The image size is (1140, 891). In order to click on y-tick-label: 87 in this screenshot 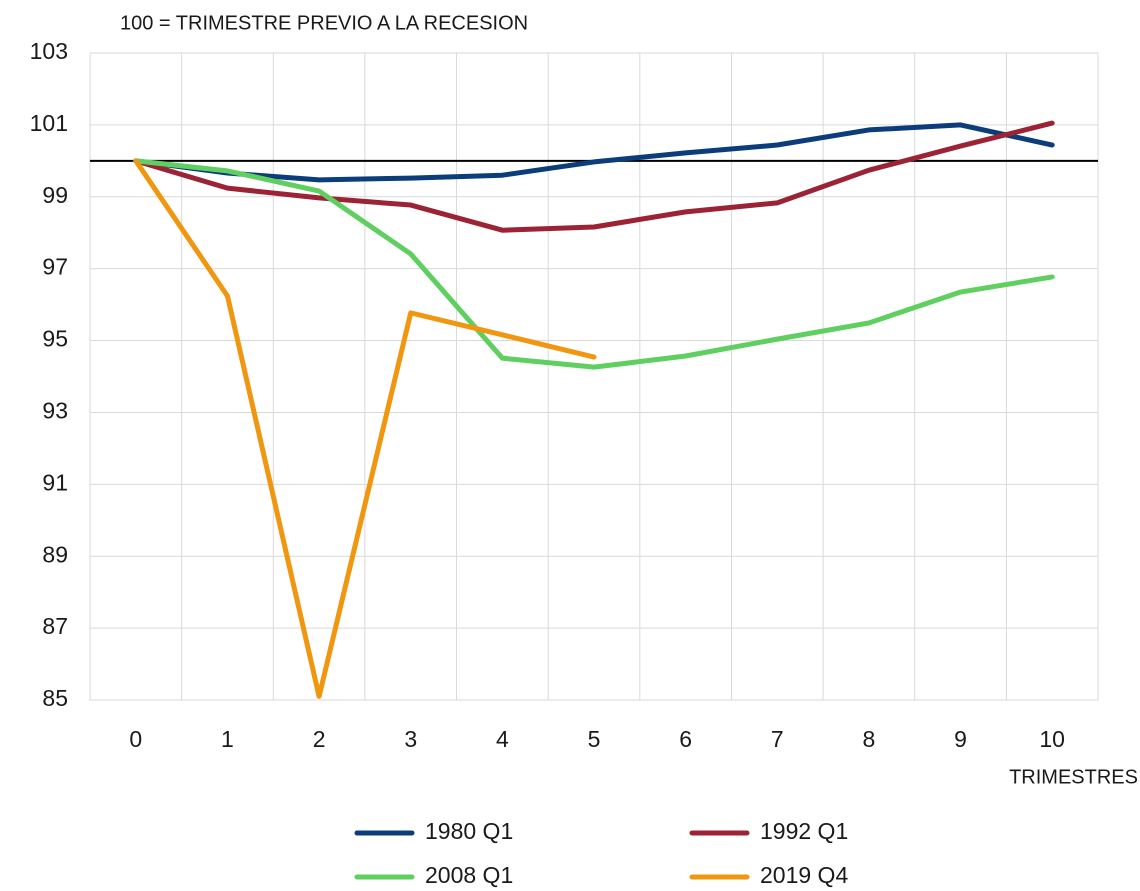, I will do `click(55, 626)`.